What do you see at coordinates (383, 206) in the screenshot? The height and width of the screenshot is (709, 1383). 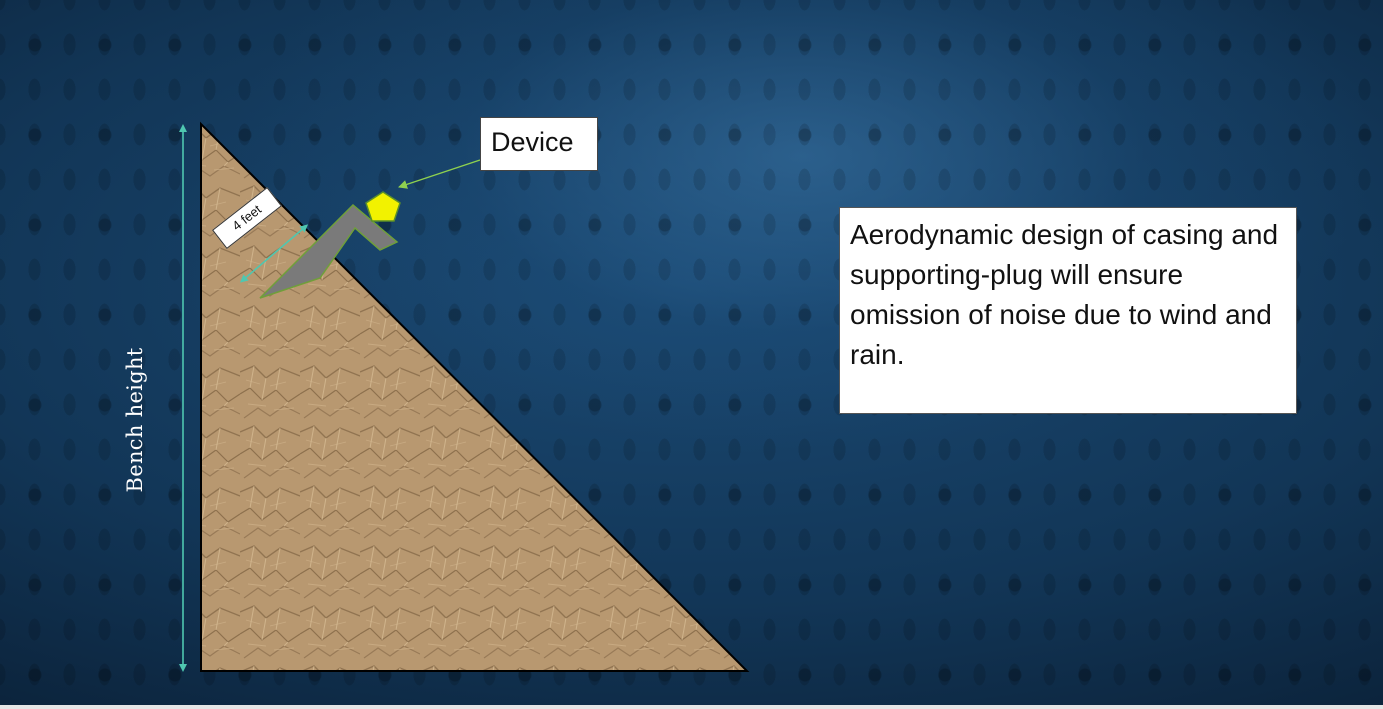 I see `pentagon-icon` at bounding box center [383, 206].